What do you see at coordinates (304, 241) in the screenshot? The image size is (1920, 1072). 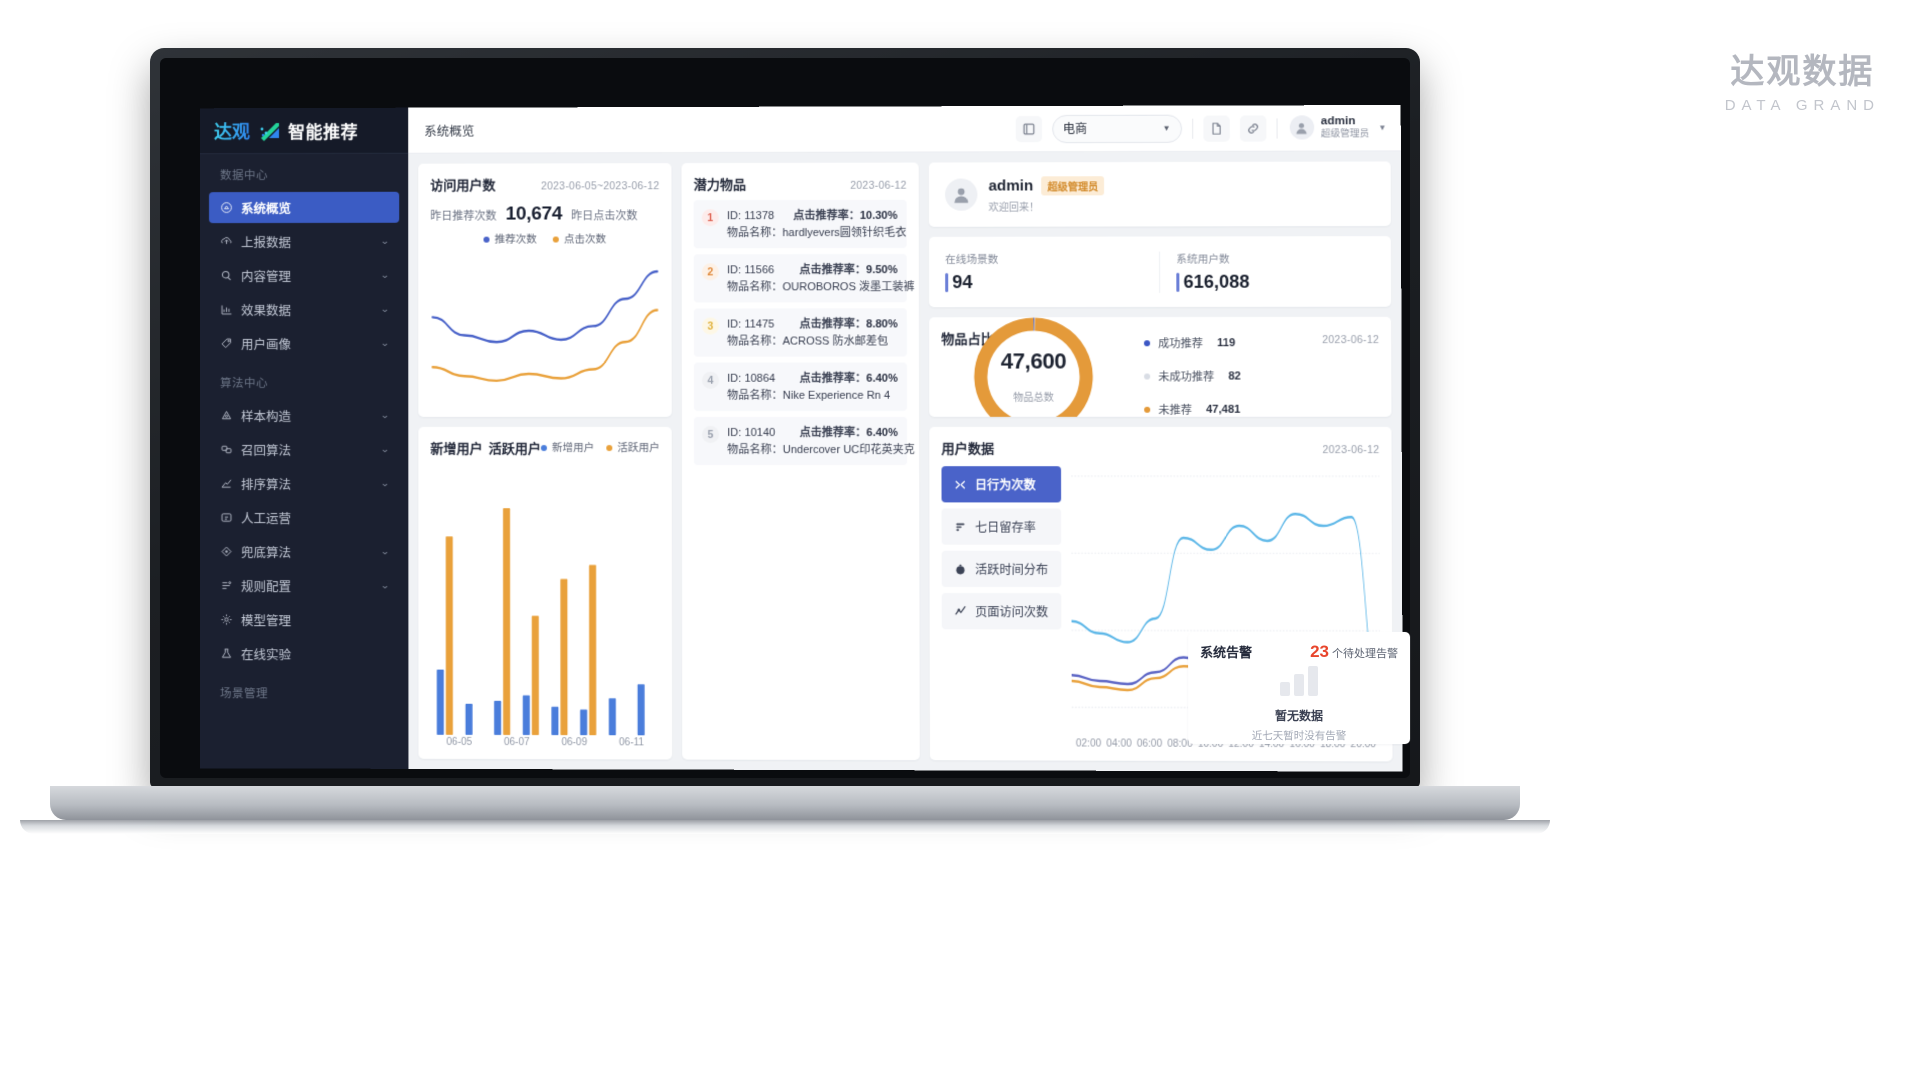 I see `sidebar-item-2-g1: 上报数据 ⌄` at bounding box center [304, 241].